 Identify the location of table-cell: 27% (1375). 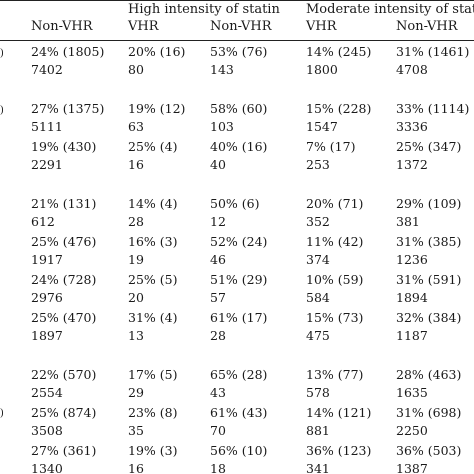
(68, 108).